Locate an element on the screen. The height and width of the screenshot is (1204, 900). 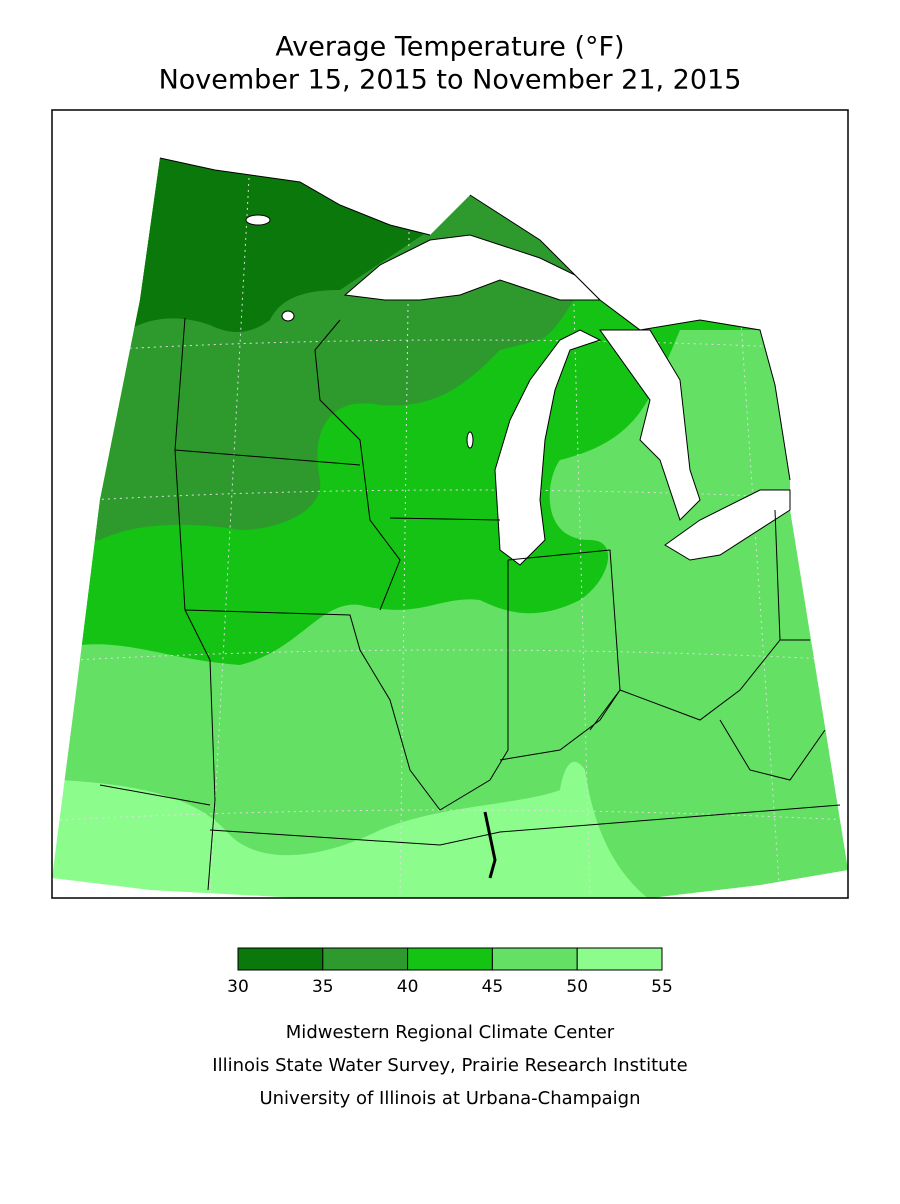
subtitle: November 15, 2015 to November 21, 2015 is located at coordinates (450, 80).